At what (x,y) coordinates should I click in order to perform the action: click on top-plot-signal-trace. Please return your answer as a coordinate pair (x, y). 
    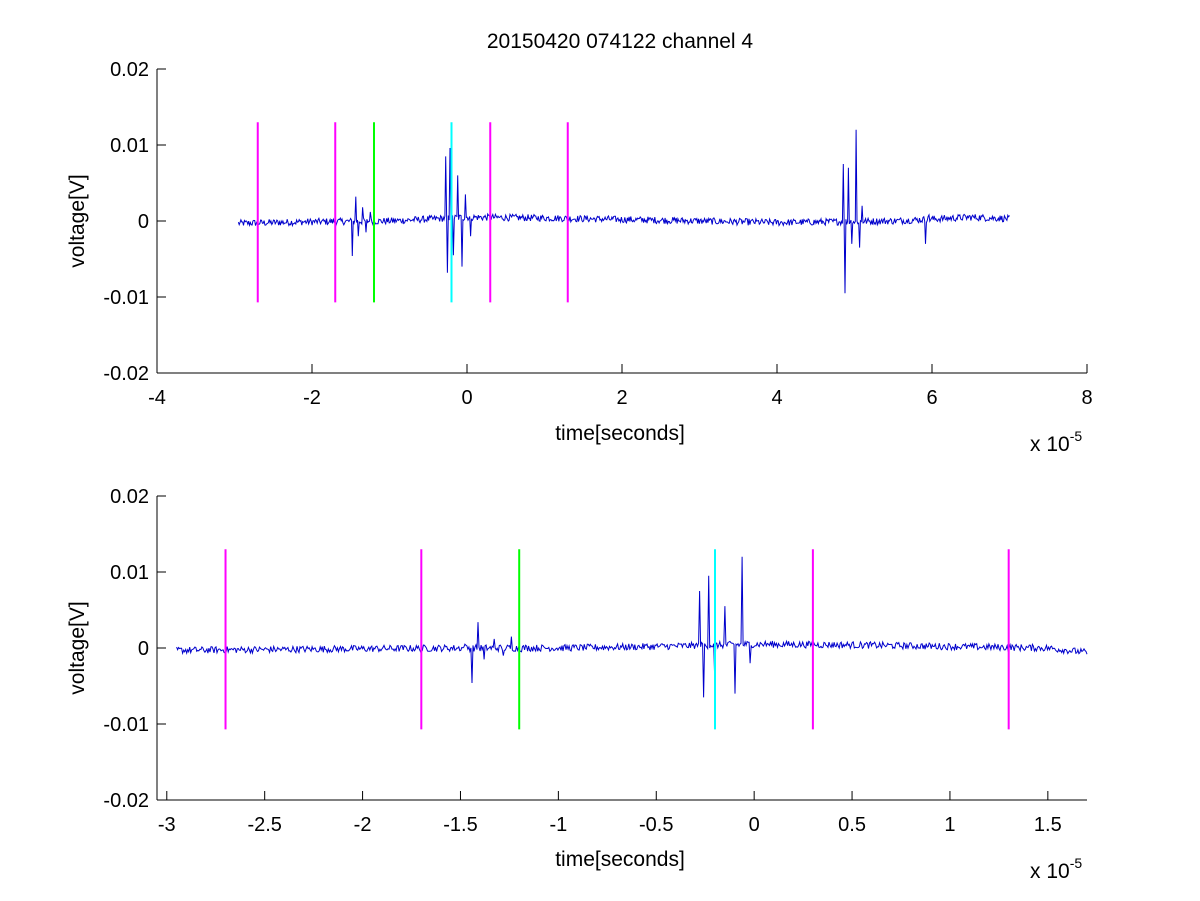
    Looking at the image, I should click on (623, 211).